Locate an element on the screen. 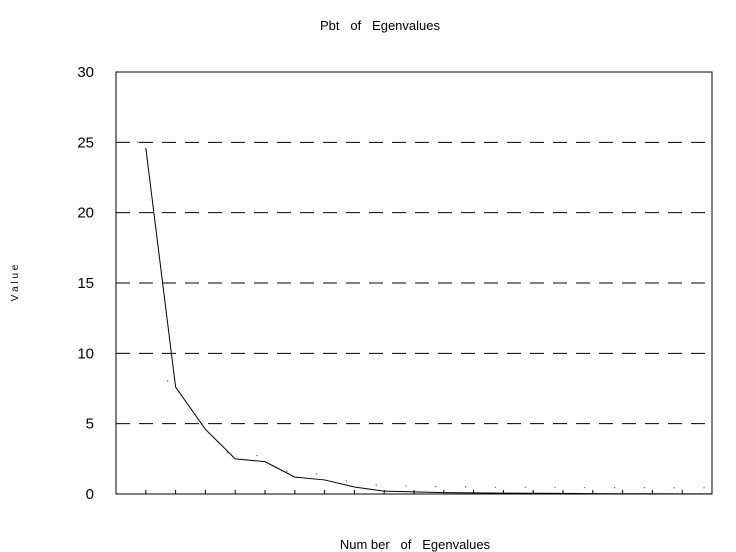  x-axis-label: Num ber of Egenvalues is located at coordinates (415, 544).